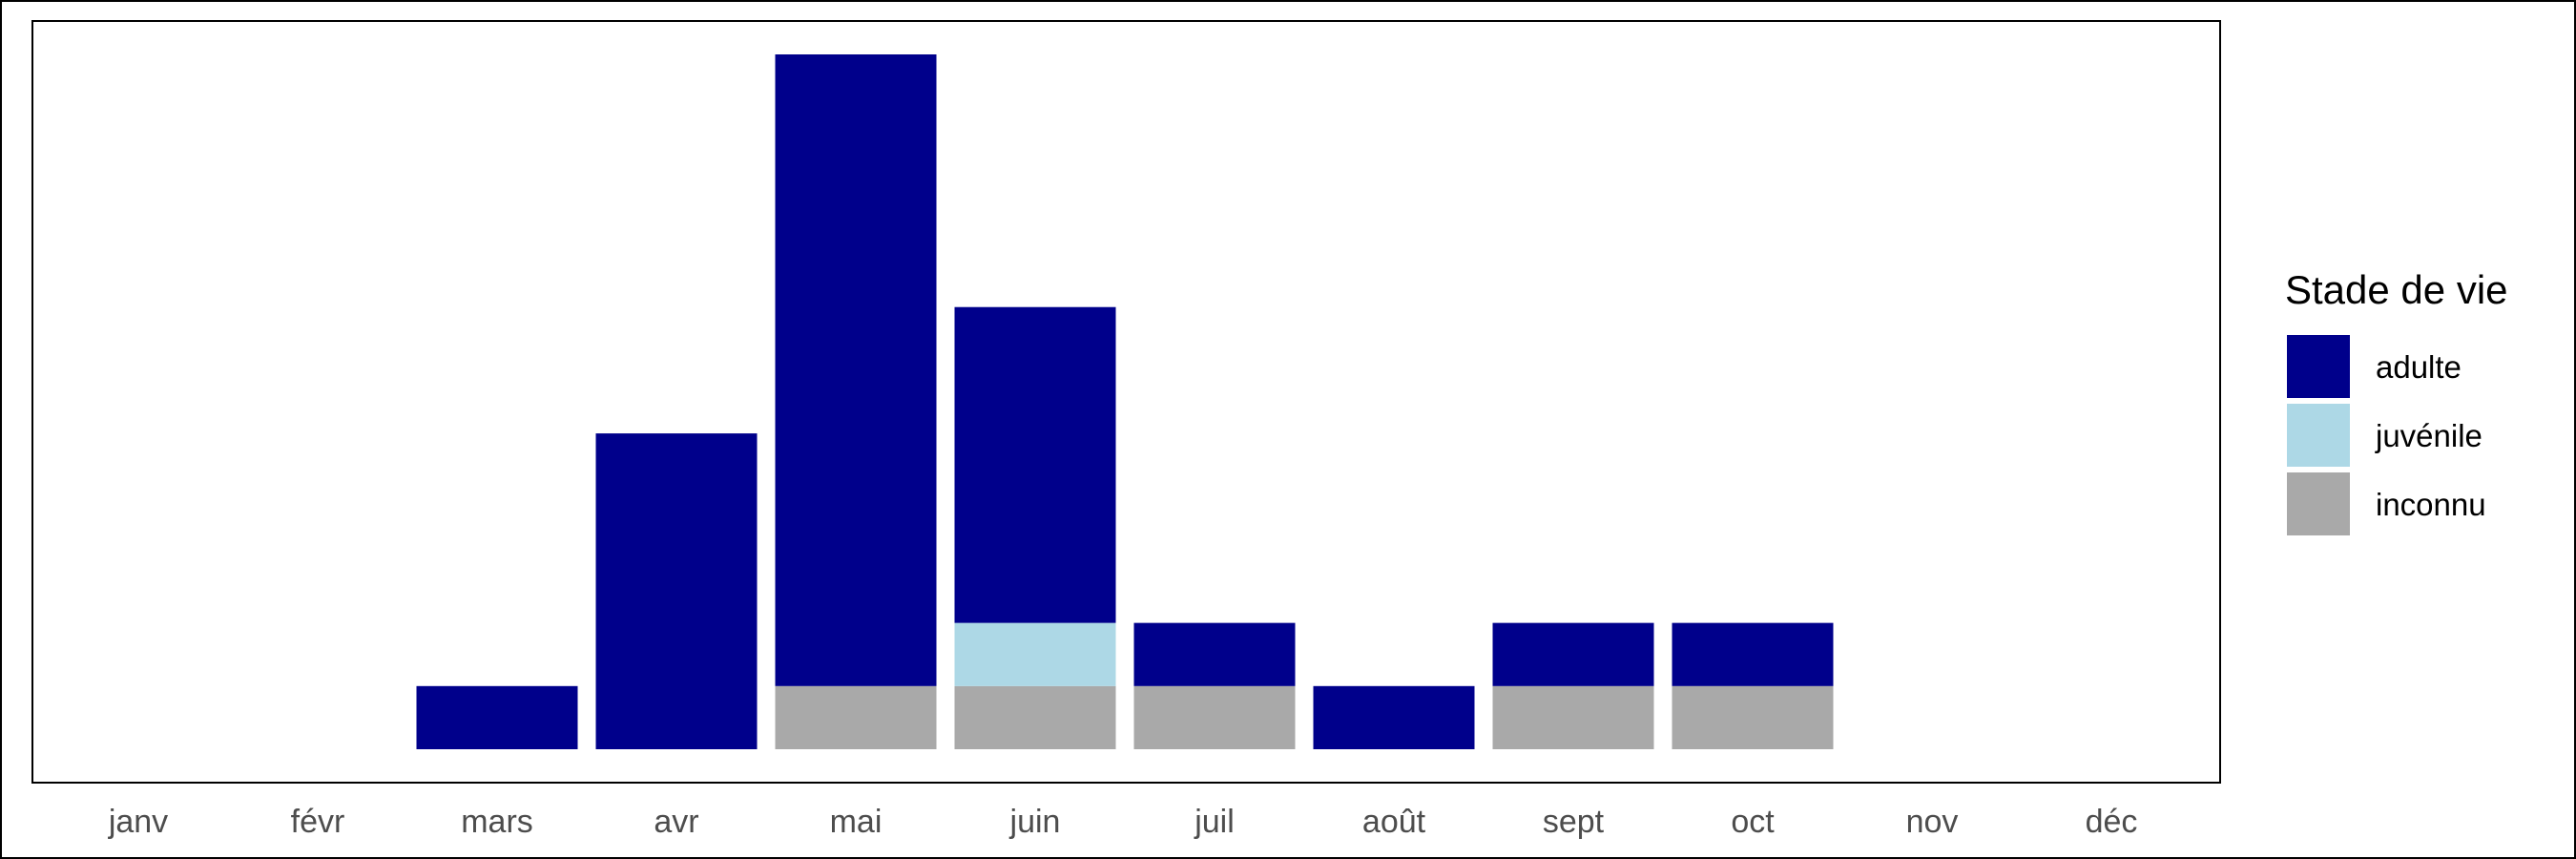  Describe the element at coordinates (2318, 366) in the screenshot. I see `legend-key-adulte` at that location.